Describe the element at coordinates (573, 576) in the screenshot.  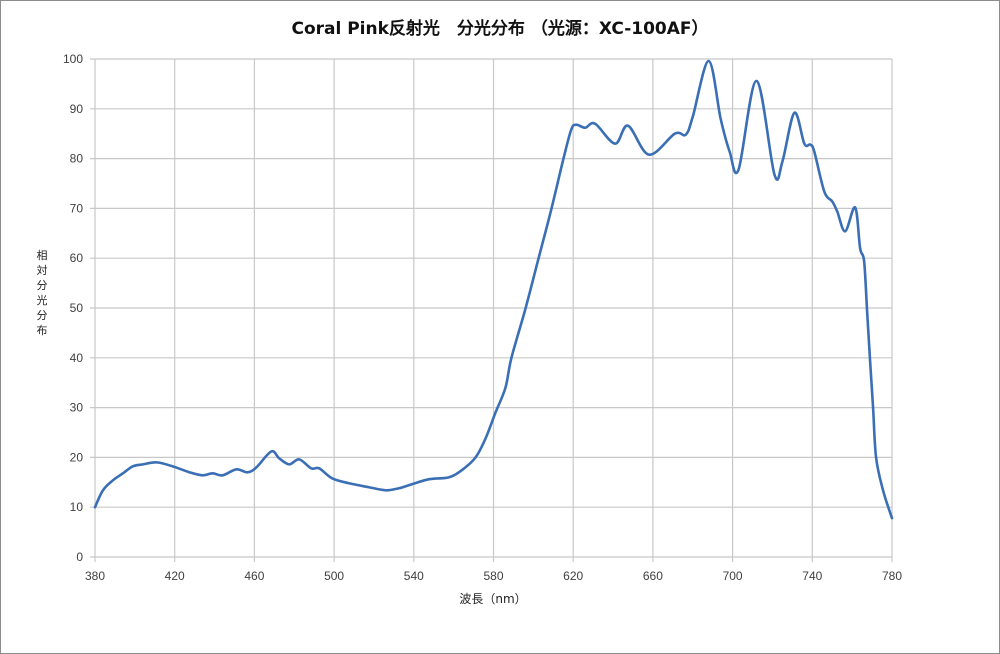
I see `x-tick-label: 620` at that location.